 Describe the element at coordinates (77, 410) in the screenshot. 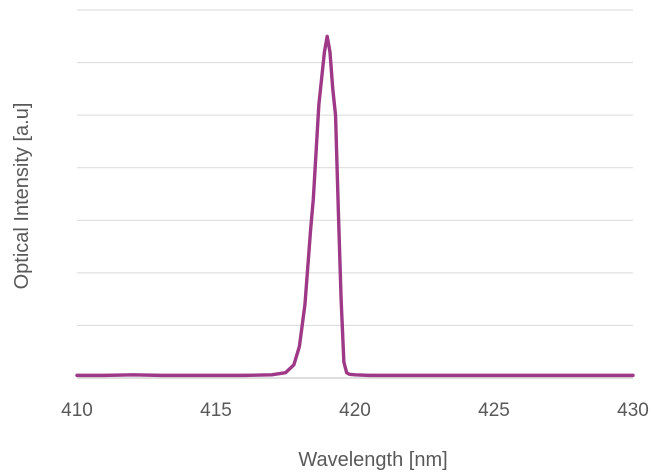

I see `x-tick-label: 410` at that location.